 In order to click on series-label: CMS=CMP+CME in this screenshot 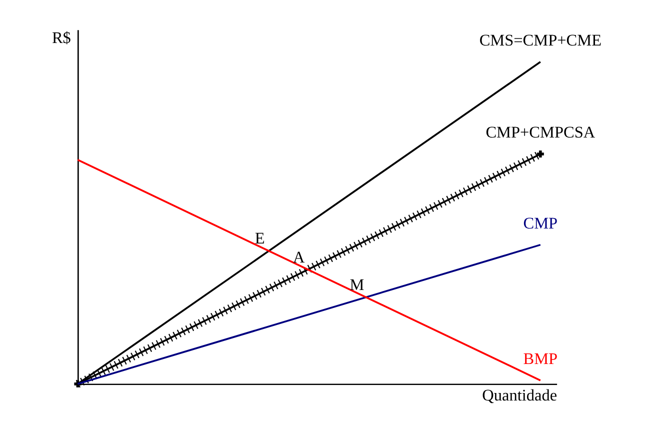, I will do `click(540, 41)`.